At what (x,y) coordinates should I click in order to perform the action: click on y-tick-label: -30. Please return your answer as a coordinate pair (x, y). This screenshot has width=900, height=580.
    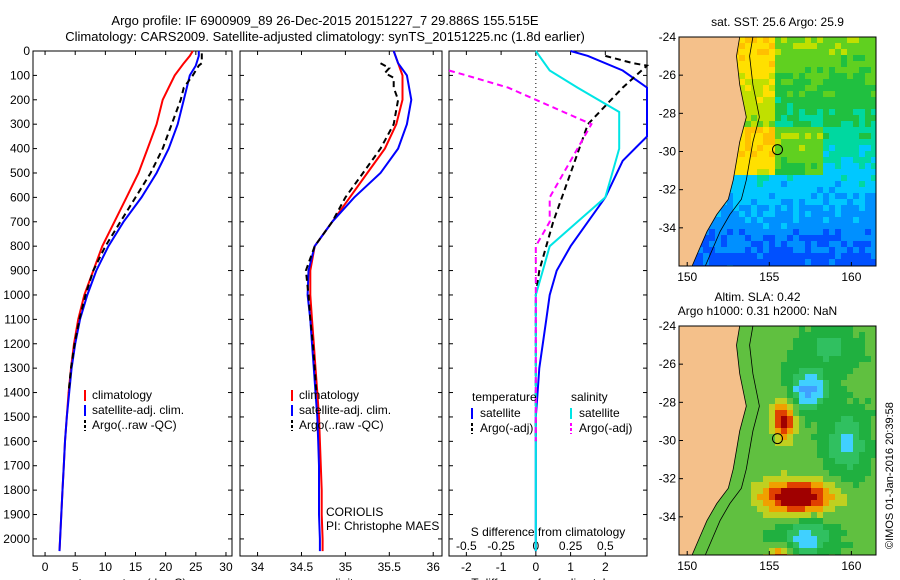
    Looking at the image, I should click on (668, 441).